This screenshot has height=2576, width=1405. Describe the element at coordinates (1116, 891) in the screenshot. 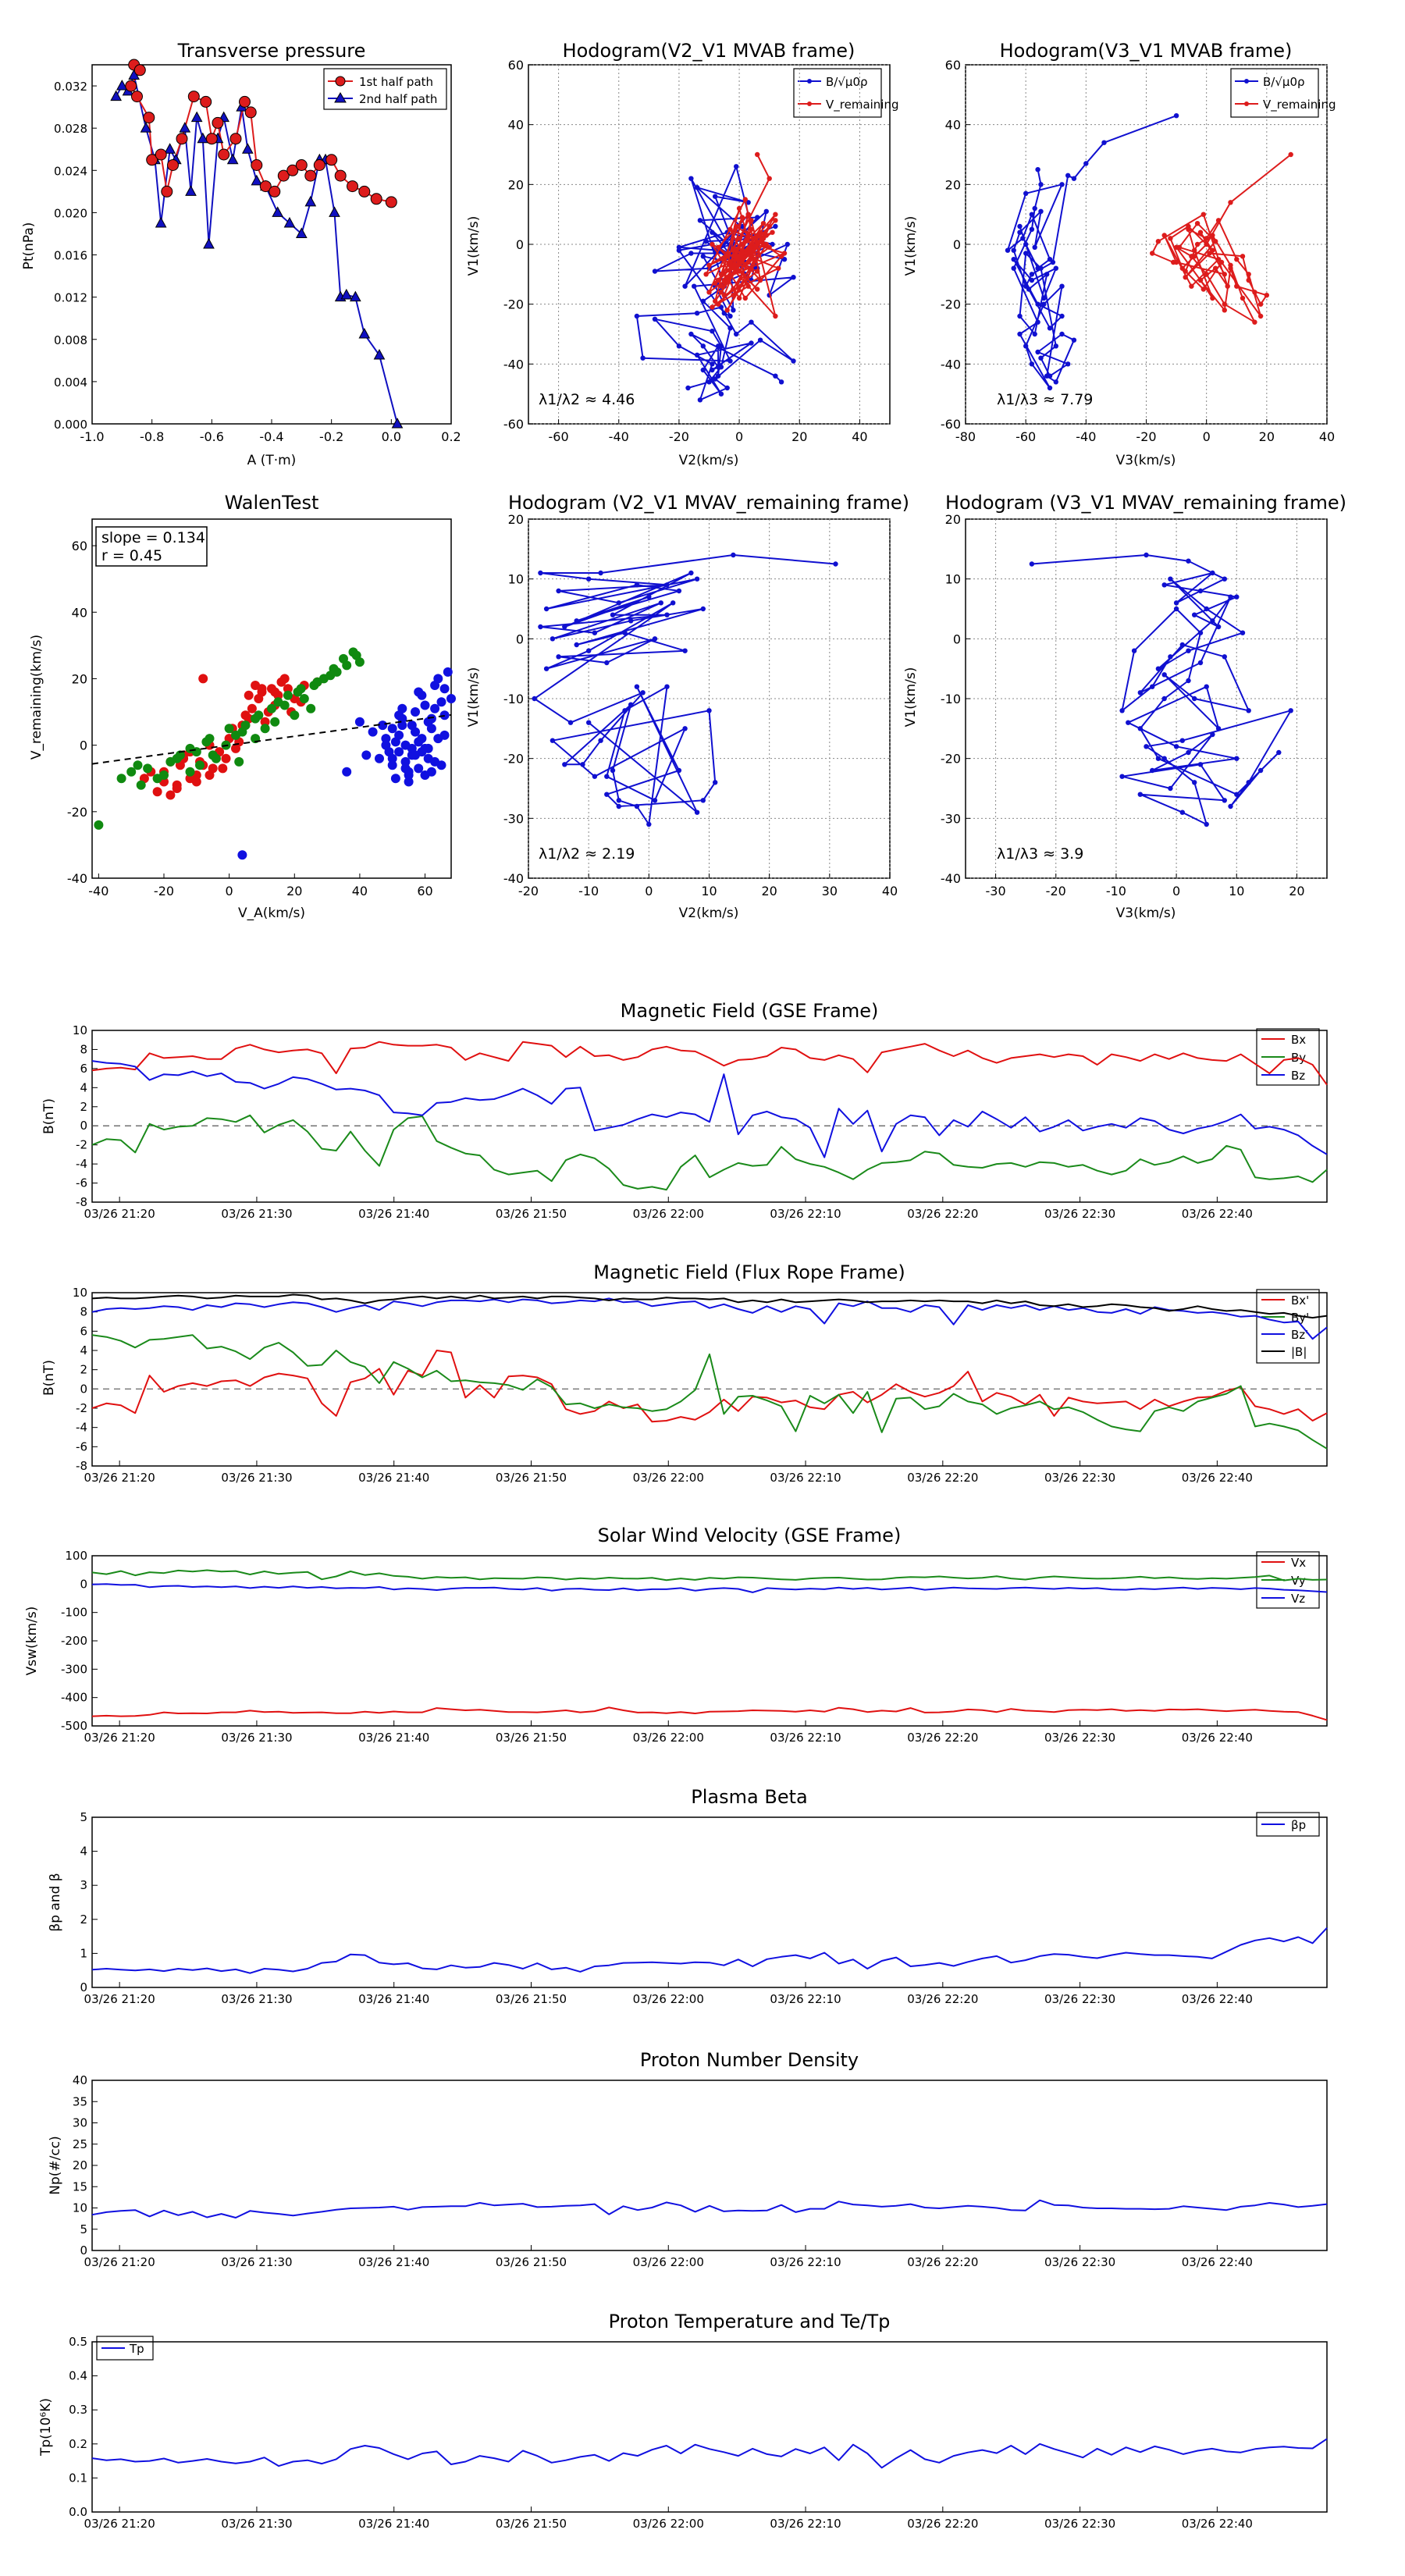

I see `h4-xtick-label-2: -10` at that location.